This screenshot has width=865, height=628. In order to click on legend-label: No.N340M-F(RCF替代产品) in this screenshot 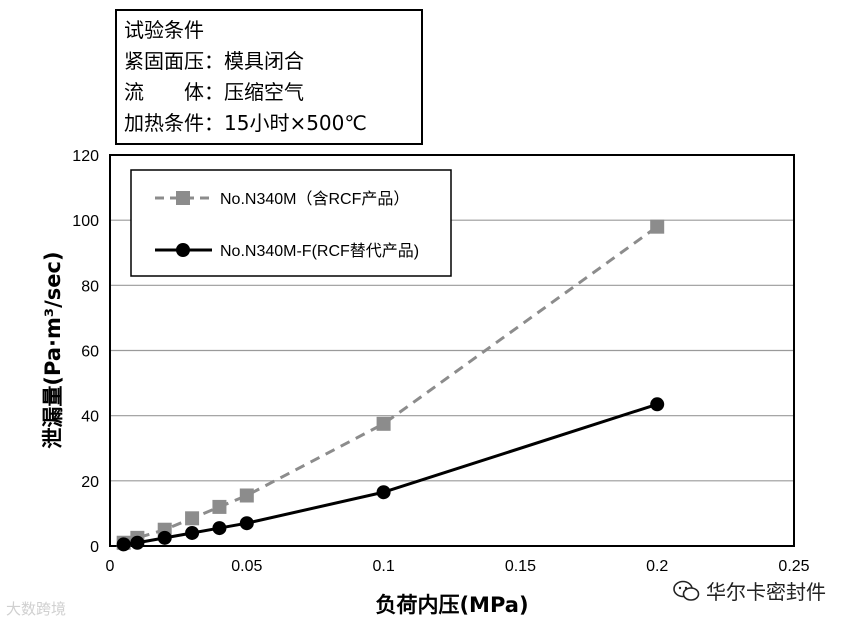, I will do `click(319, 251)`.